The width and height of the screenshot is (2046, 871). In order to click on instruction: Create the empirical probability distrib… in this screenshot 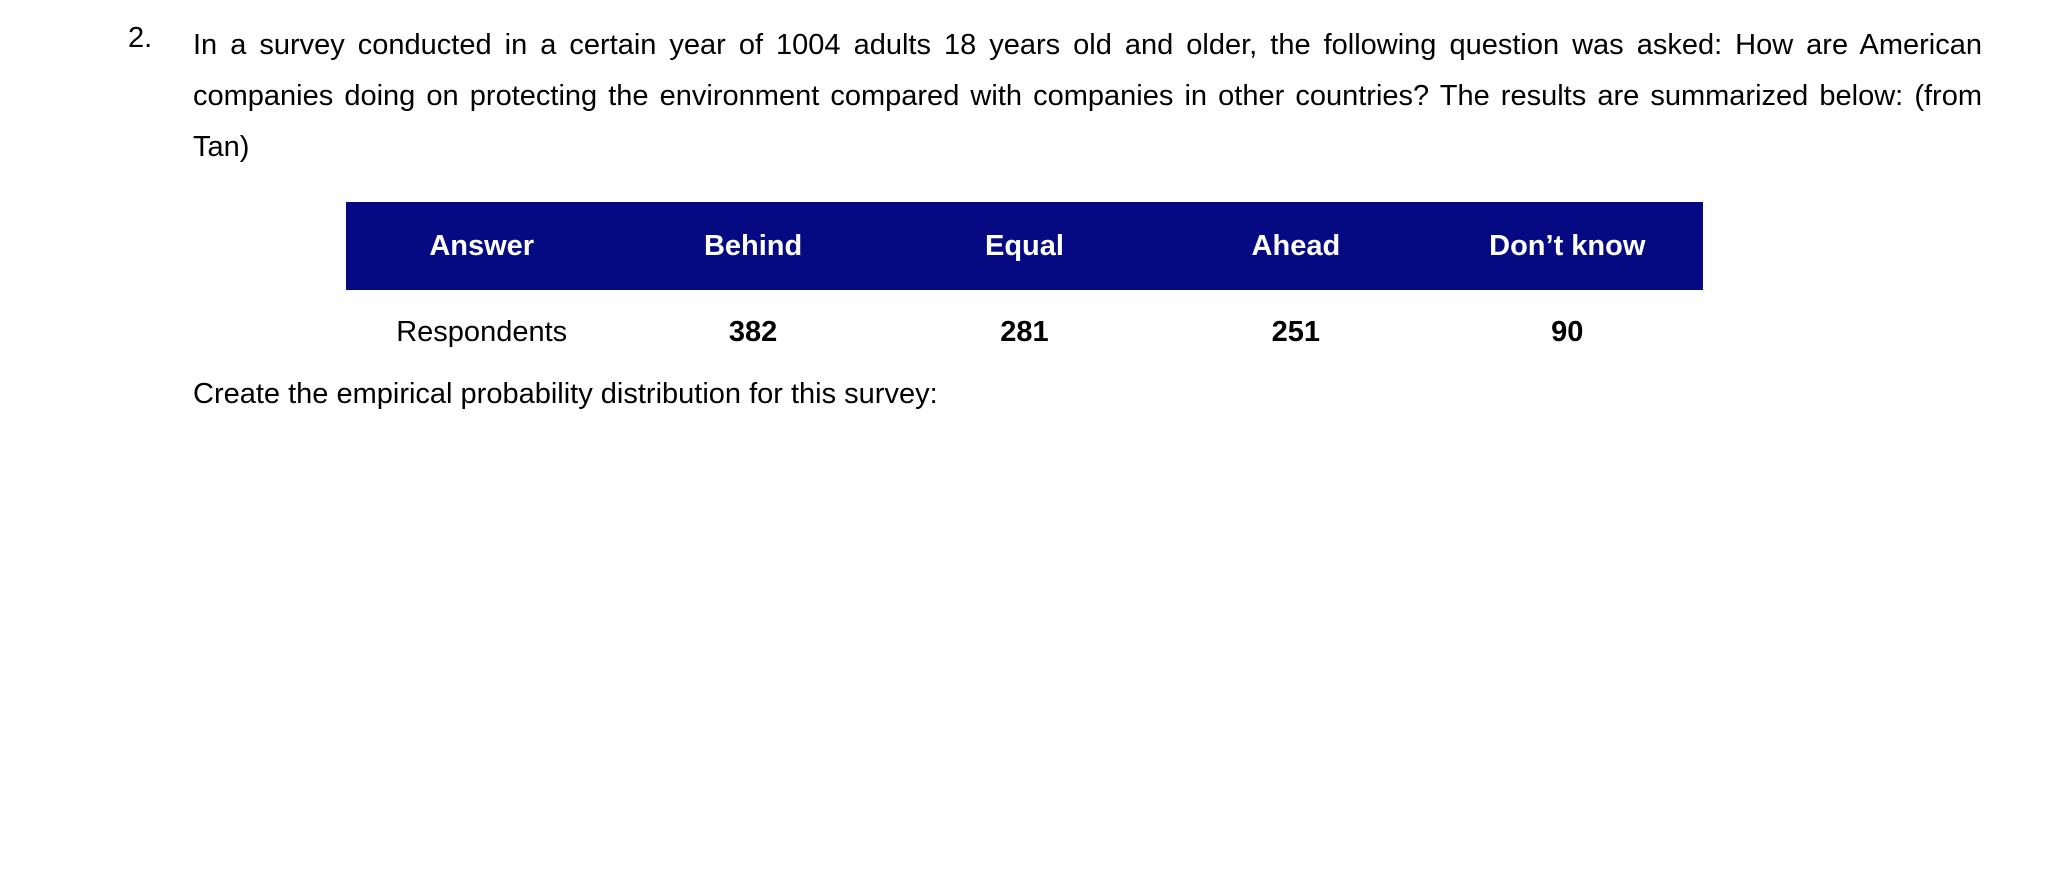, I will do `click(565, 394)`.